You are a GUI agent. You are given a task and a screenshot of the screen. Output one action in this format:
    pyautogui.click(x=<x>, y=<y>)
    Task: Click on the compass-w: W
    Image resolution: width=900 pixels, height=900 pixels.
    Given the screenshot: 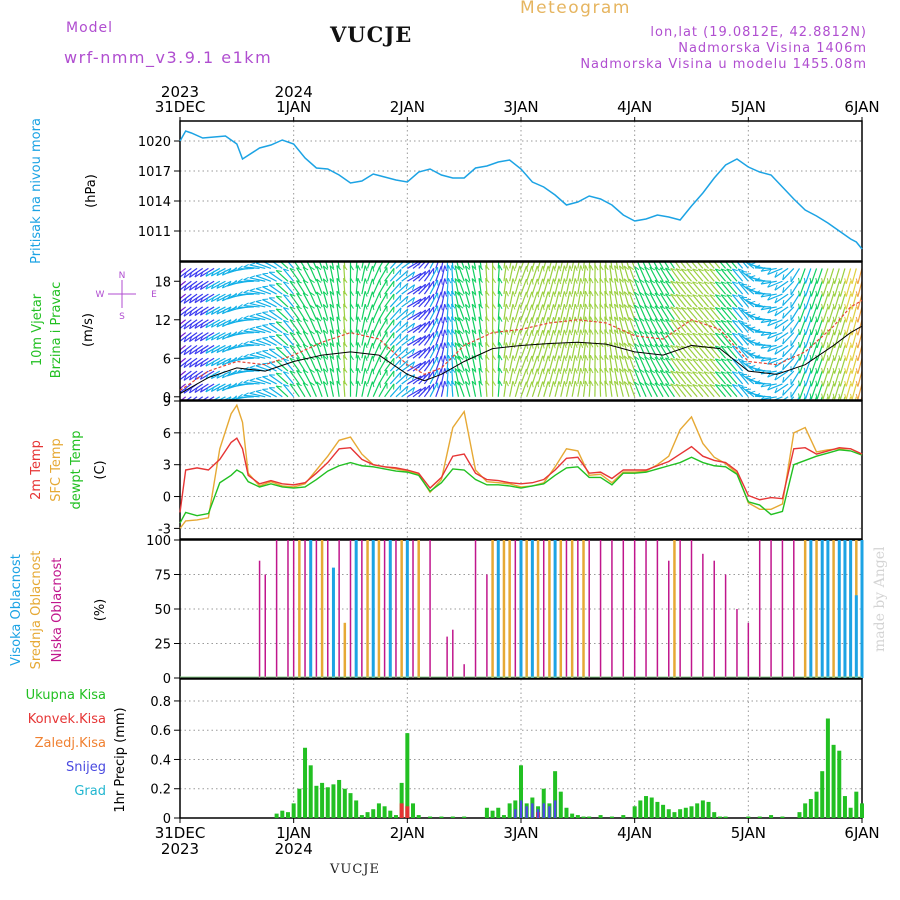 What is the action you would take?
    pyautogui.click(x=100, y=295)
    